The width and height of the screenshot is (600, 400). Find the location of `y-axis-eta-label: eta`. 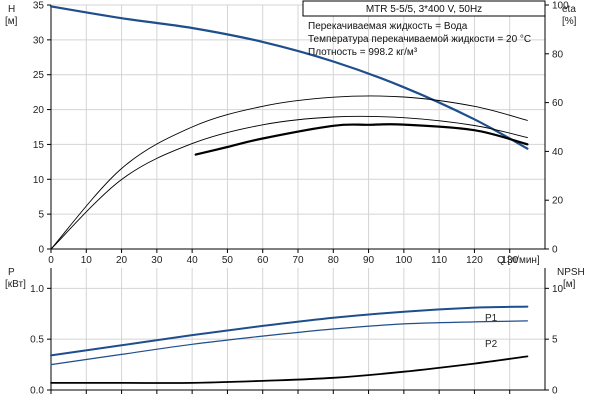

y-axis-eta-label: eta is located at coordinates (569, 9).